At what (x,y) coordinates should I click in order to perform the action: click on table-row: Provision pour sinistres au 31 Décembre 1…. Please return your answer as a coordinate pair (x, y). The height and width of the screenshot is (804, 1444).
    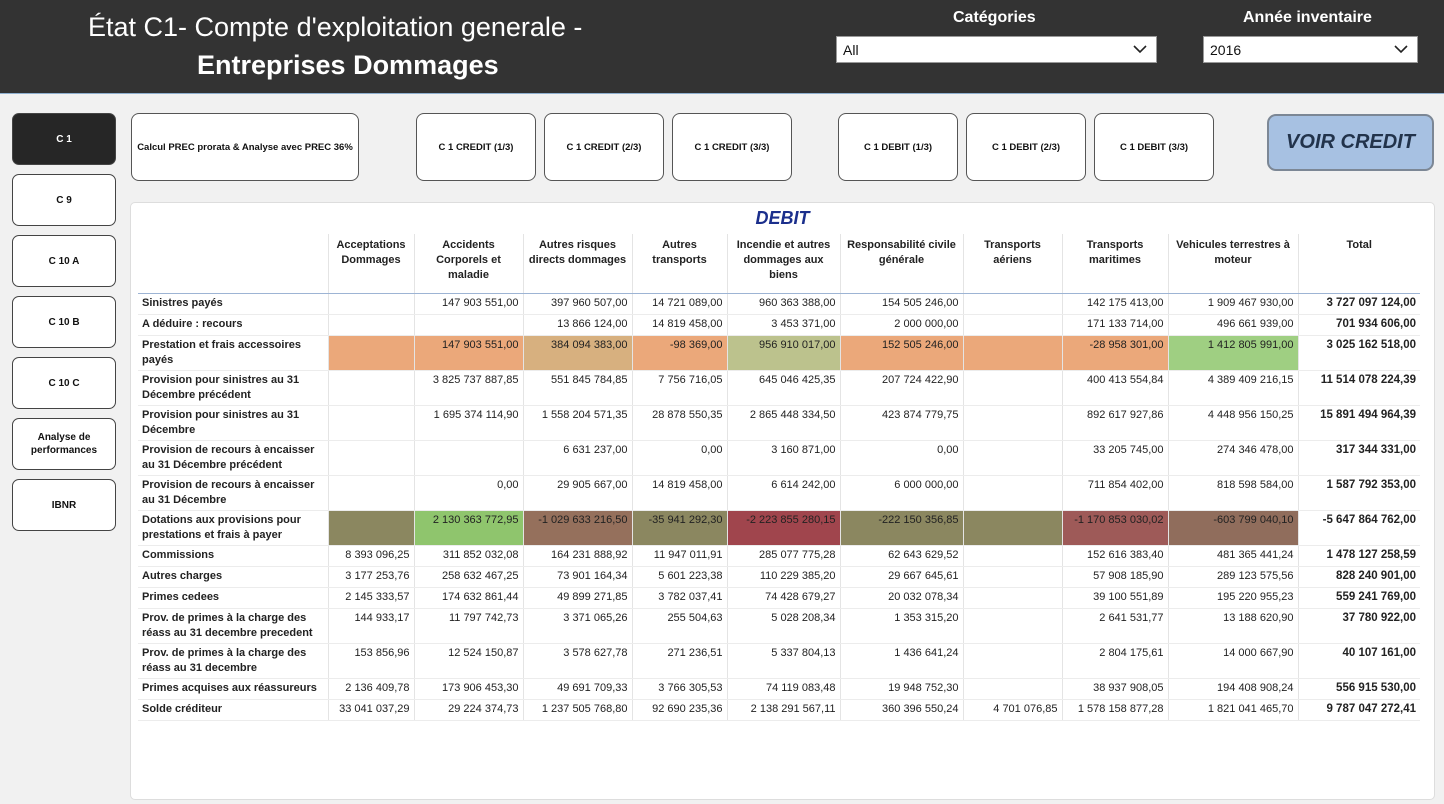
    Looking at the image, I should click on (779, 423).